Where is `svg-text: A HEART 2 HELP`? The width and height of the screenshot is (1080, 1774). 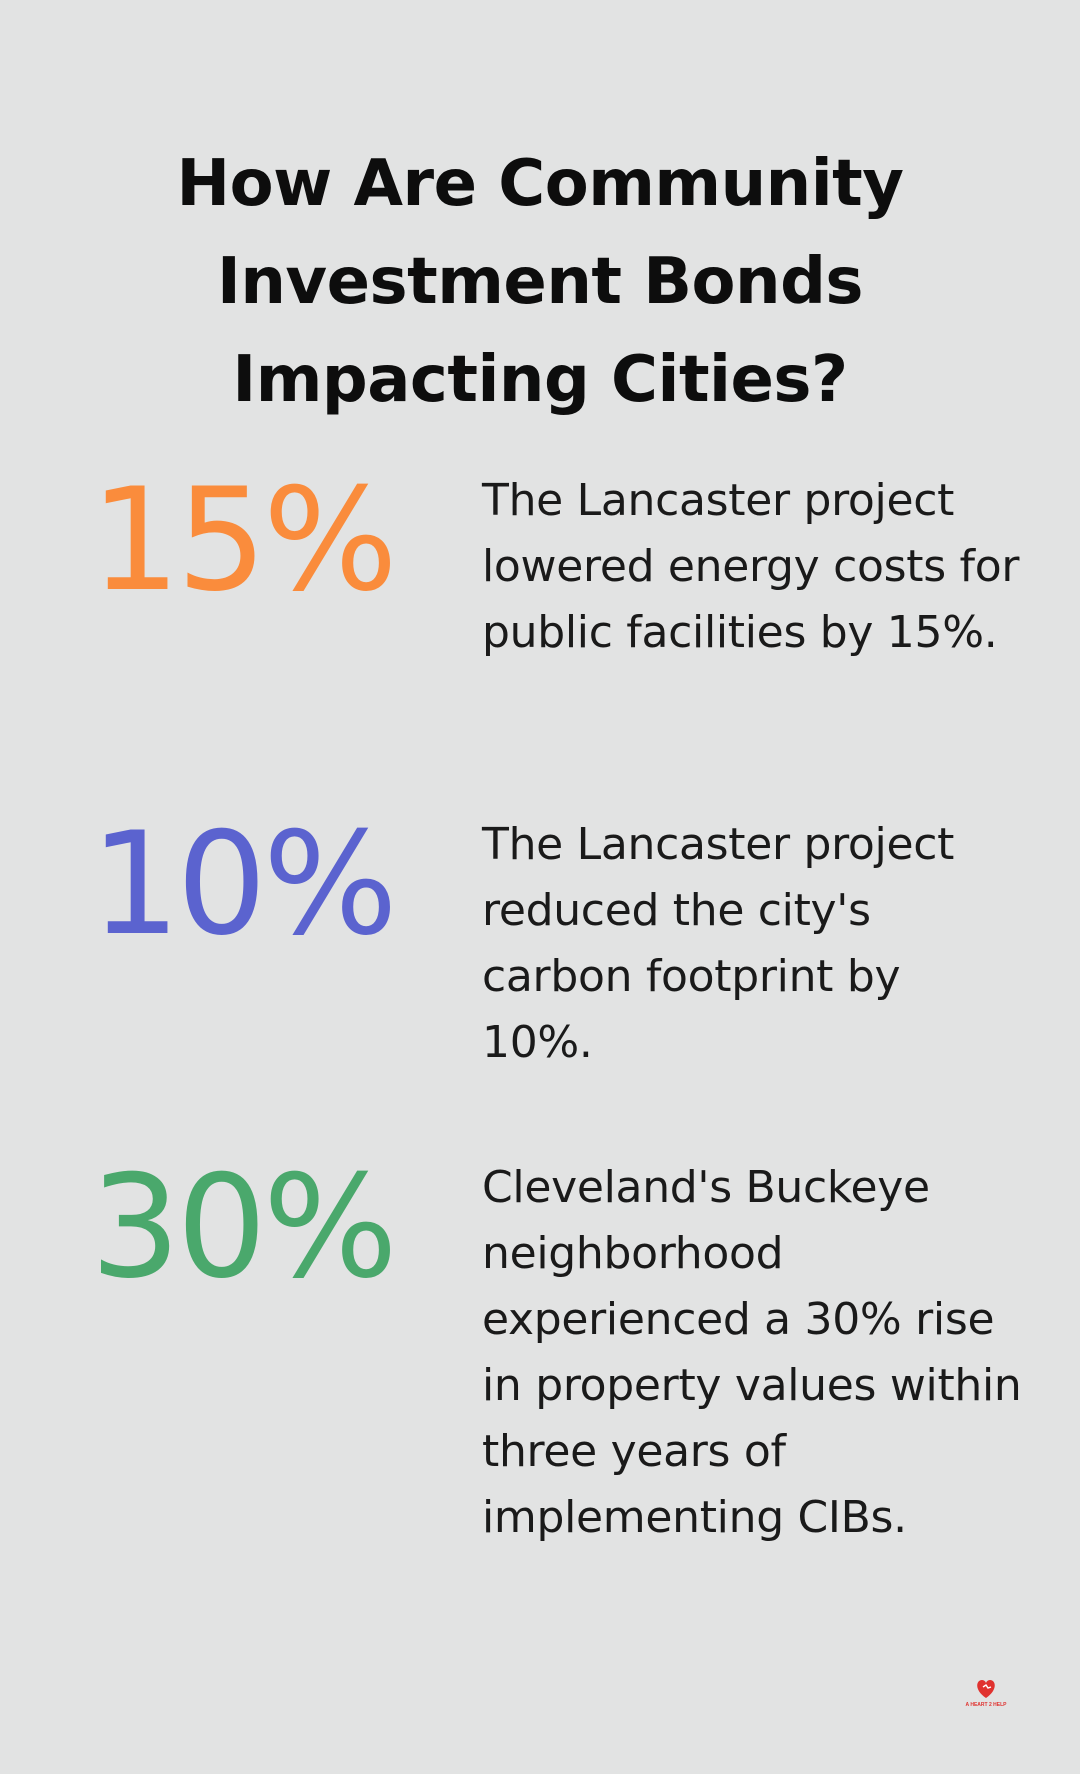 svg-text: A HEART 2 HELP is located at coordinates (987, 1705).